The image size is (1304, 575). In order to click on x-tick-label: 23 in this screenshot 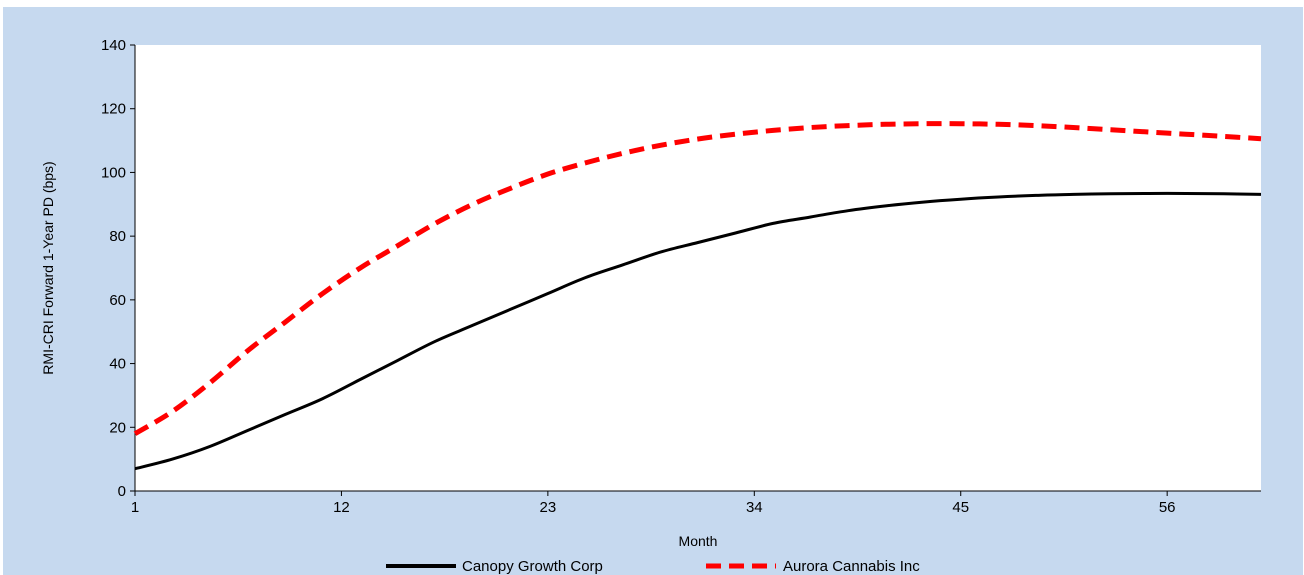, I will do `click(548, 507)`.